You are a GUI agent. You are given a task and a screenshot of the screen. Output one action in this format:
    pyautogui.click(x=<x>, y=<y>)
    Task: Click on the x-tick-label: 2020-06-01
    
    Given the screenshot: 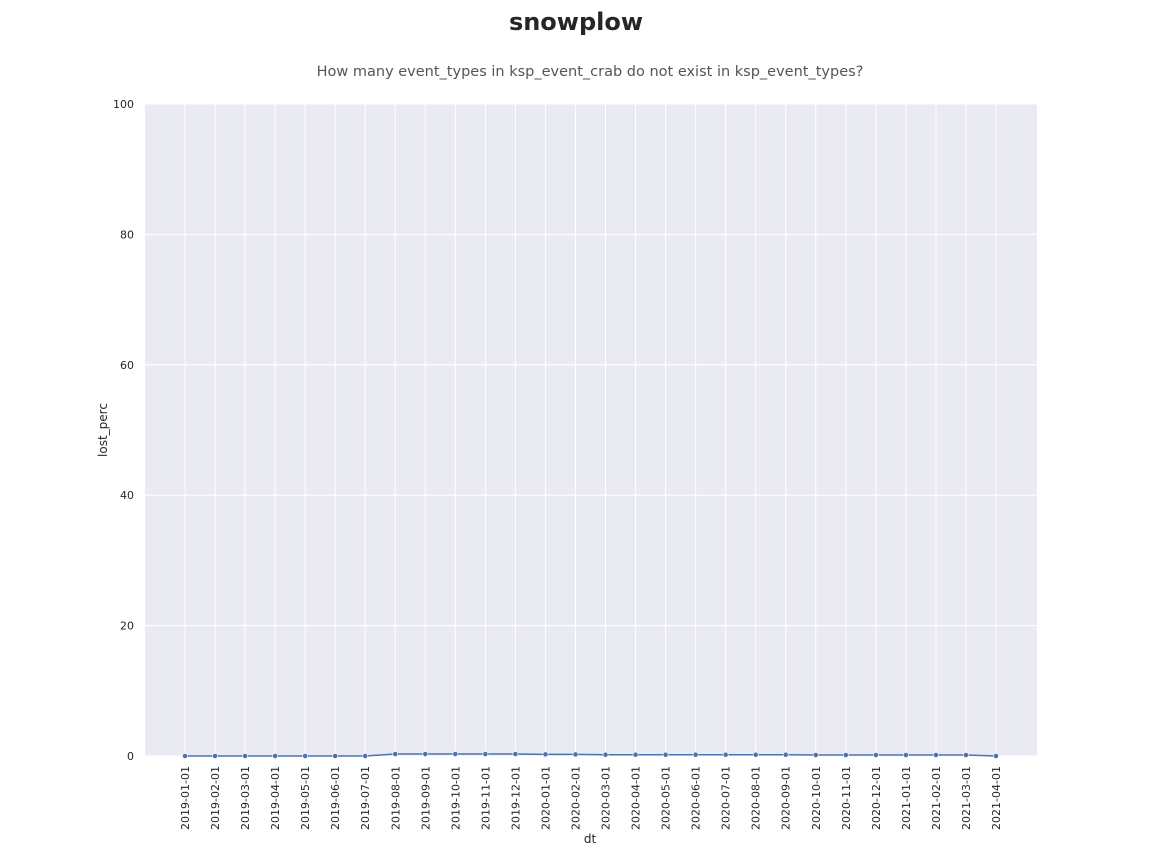 What is the action you would take?
    pyautogui.click(x=696, y=798)
    